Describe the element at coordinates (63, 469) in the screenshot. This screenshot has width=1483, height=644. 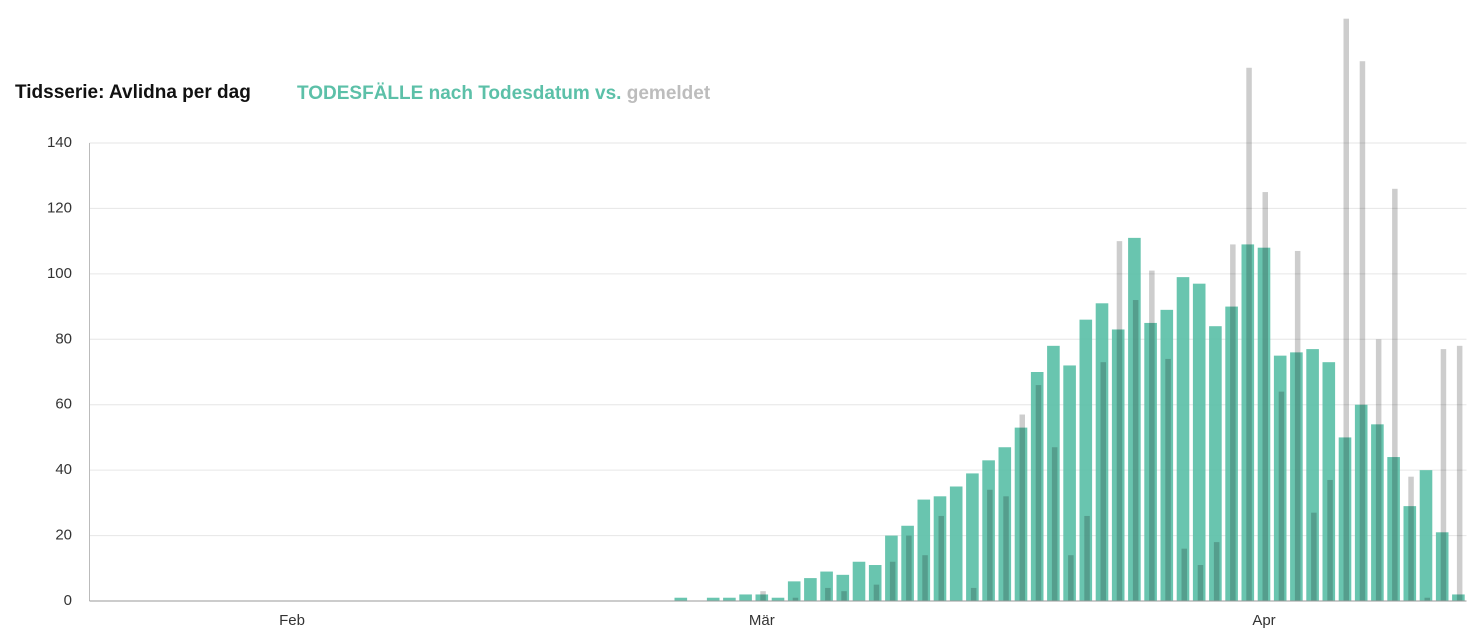
I see `y-tick-label: 40` at that location.